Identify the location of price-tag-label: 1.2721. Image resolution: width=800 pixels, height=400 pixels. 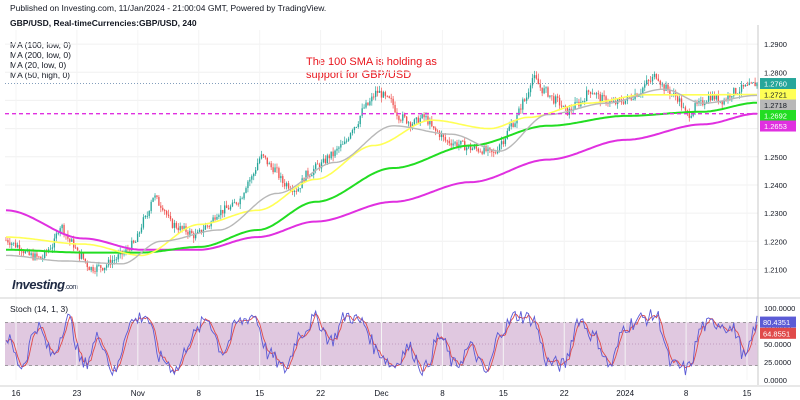
(775, 95).